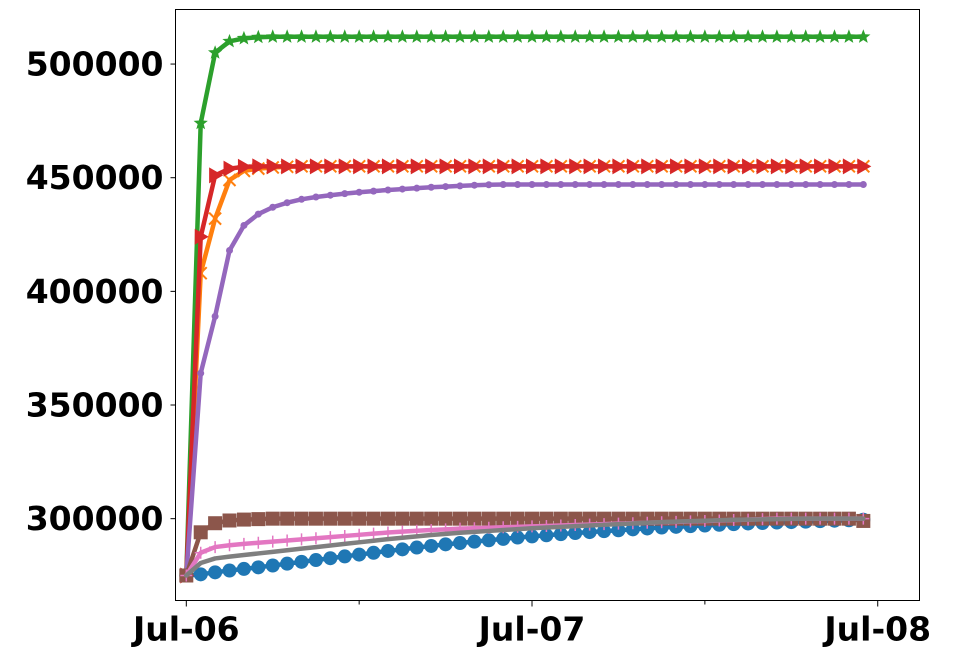  What do you see at coordinates (95, 177) in the screenshot?
I see `y-tick-label: 450000` at bounding box center [95, 177].